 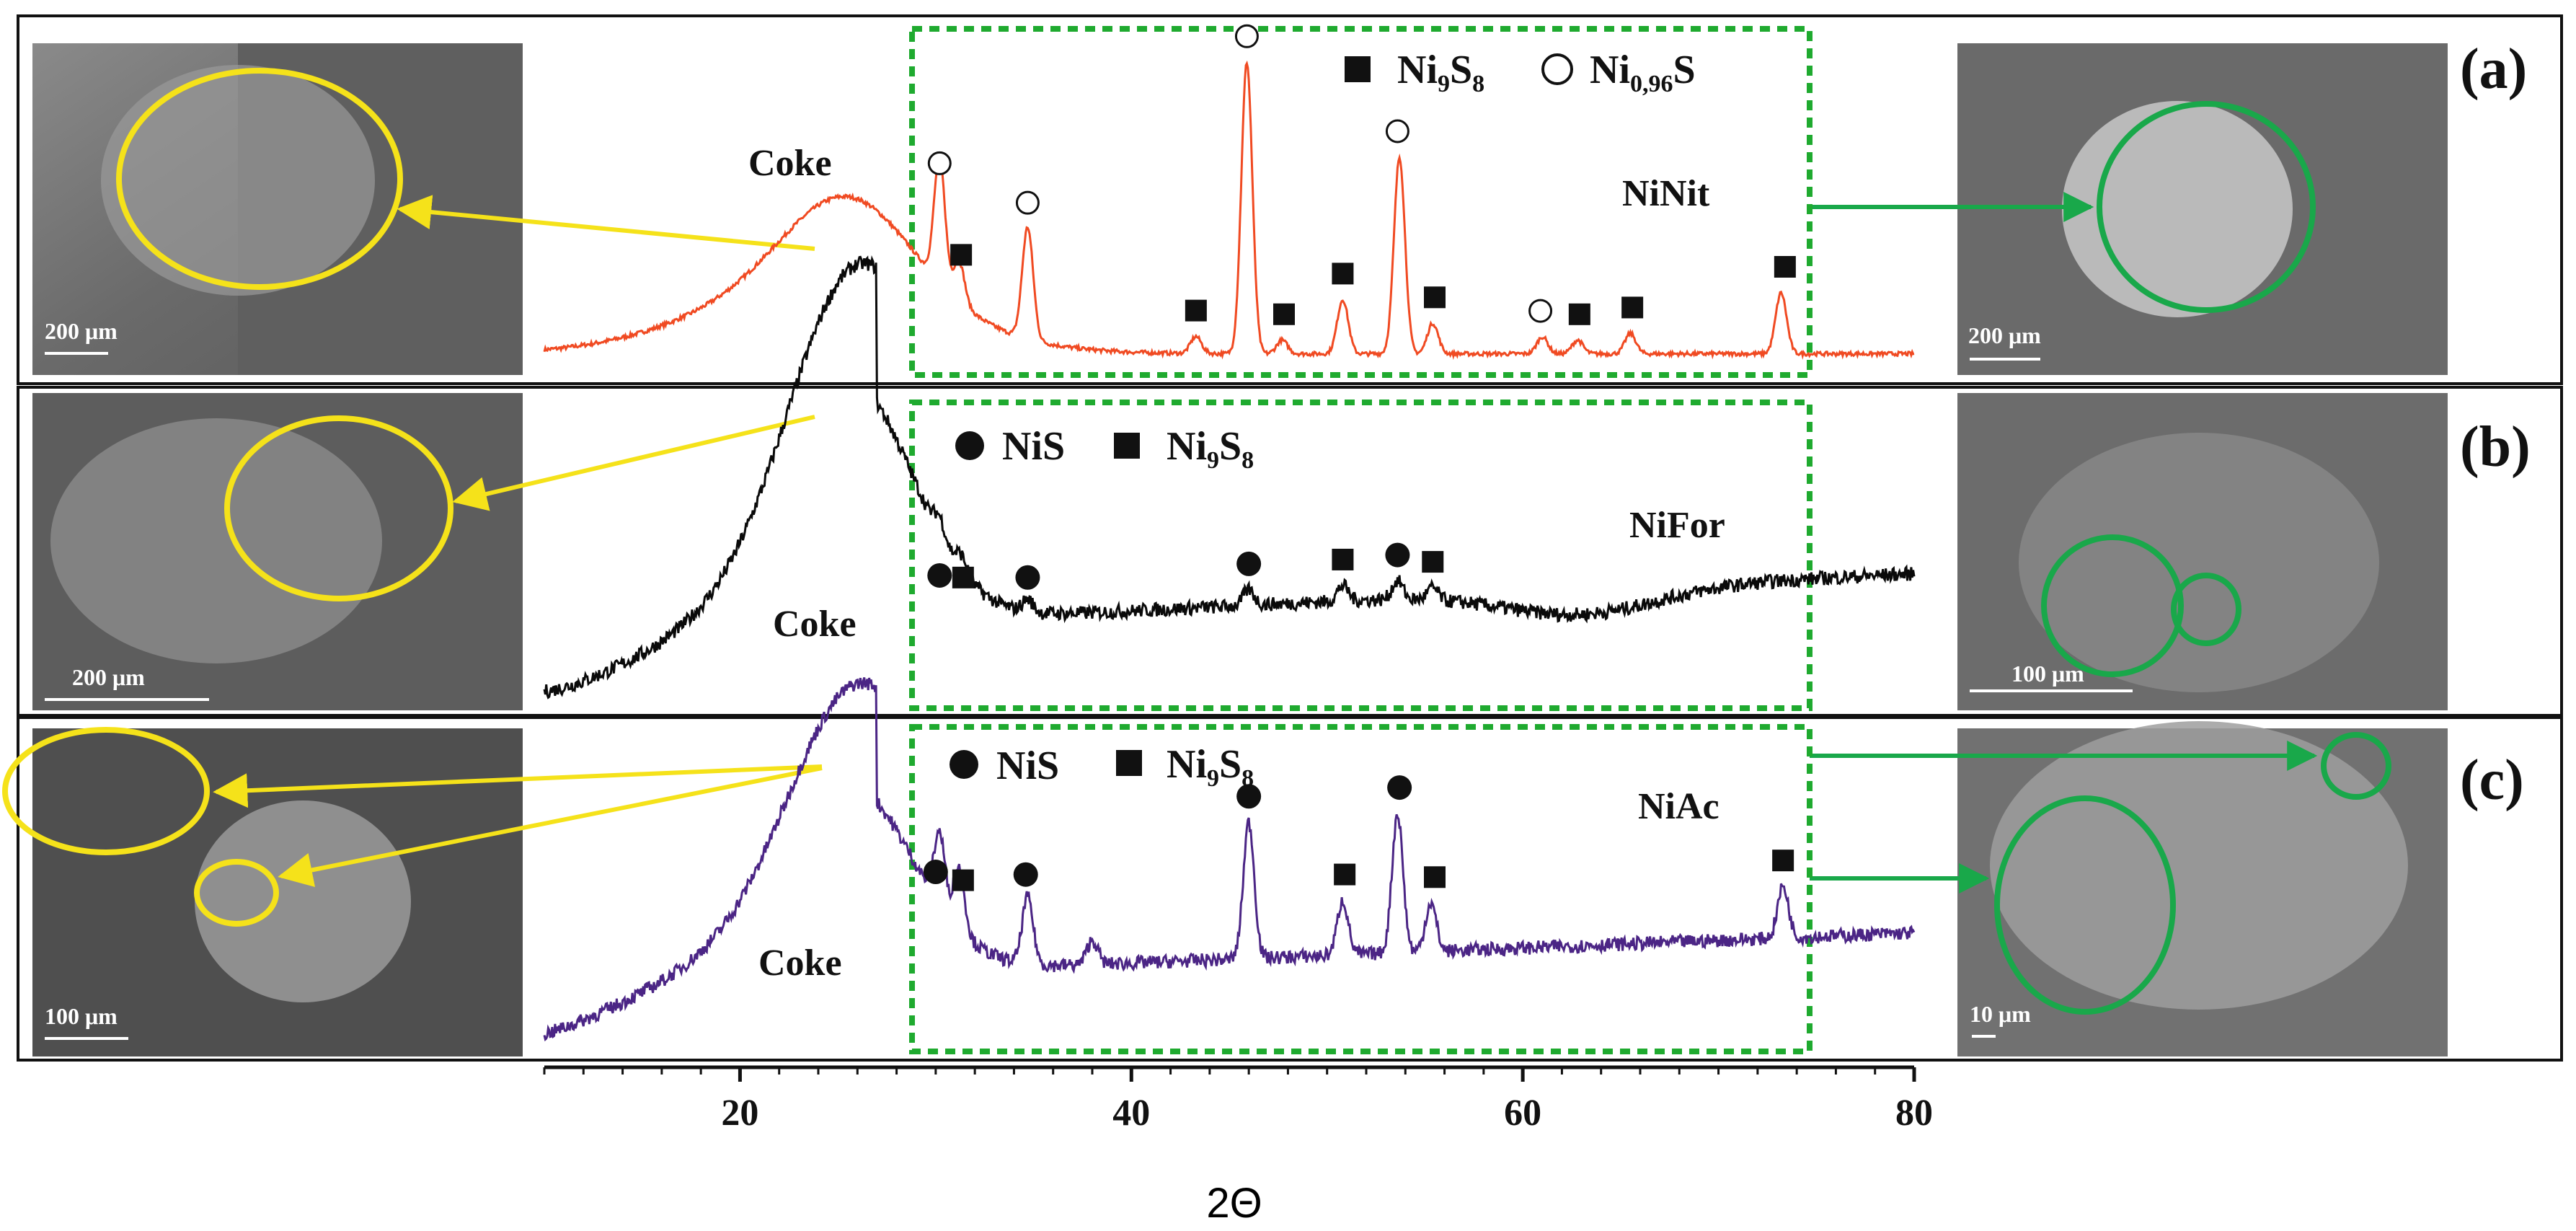 What do you see at coordinates (1229, 210) in the screenshot?
I see `xrd-line-ninit` at bounding box center [1229, 210].